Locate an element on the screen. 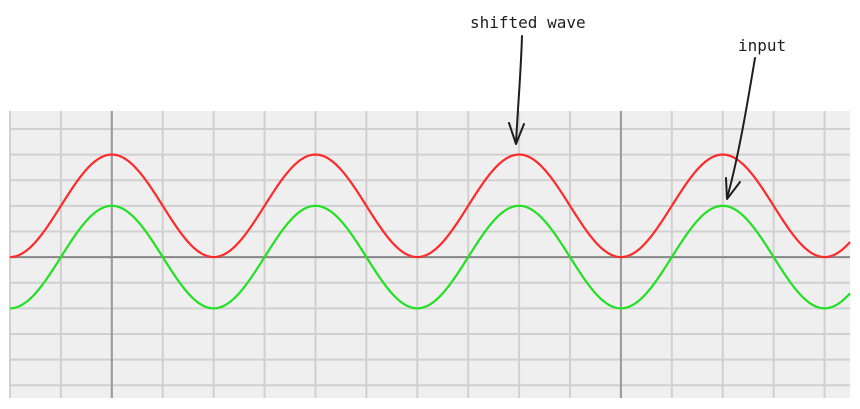 The image size is (860, 409). annotation-arrow-input is located at coordinates (741, 128).